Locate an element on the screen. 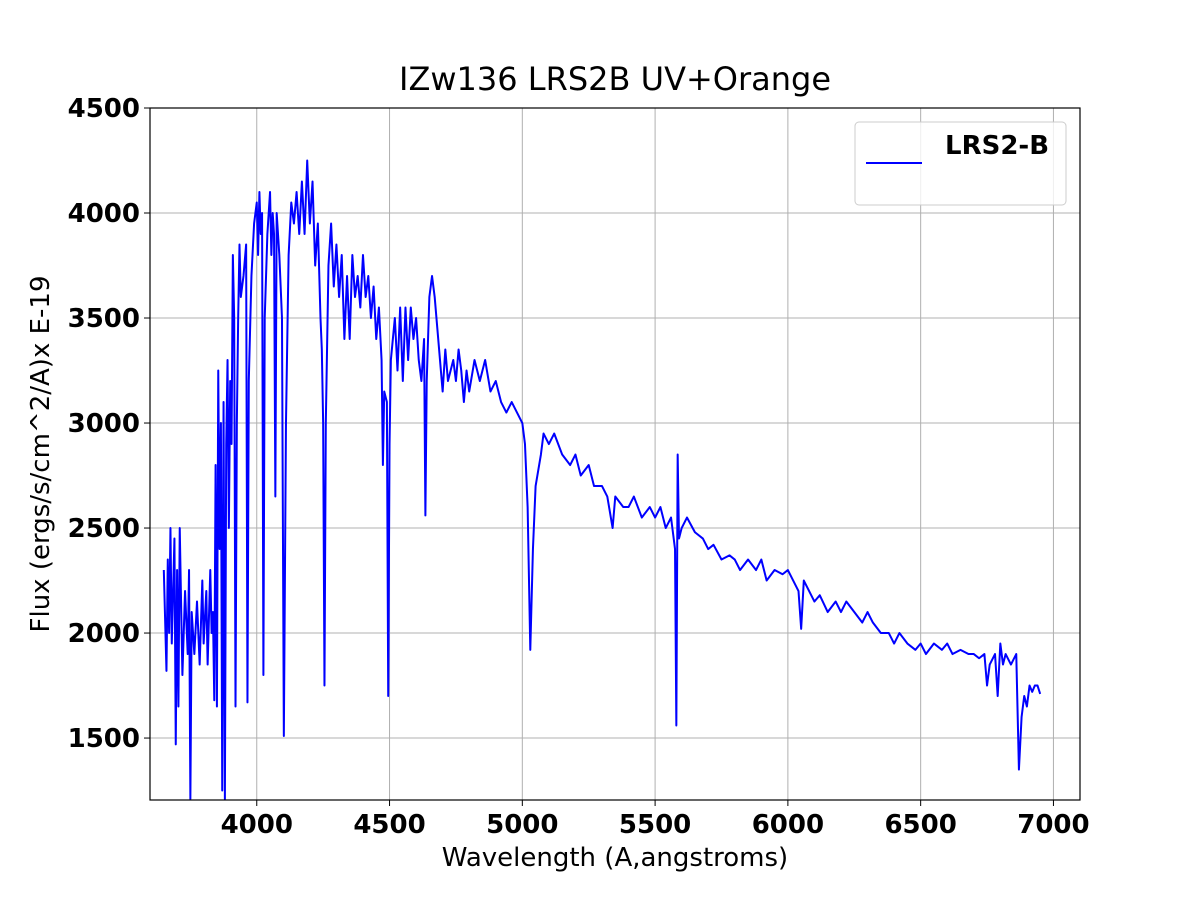 This screenshot has height=904, width=1200. x-tick-label: 7000 is located at coordinates (1053, 825).